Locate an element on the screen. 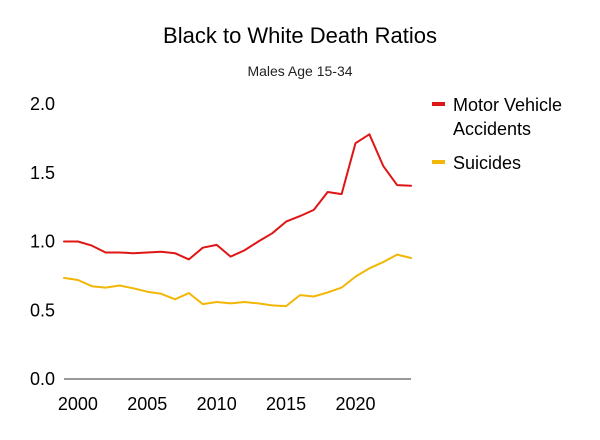 This screenshot has width=600, height=440. x-tick-label: 2020 is located at coordinates (355, 404).